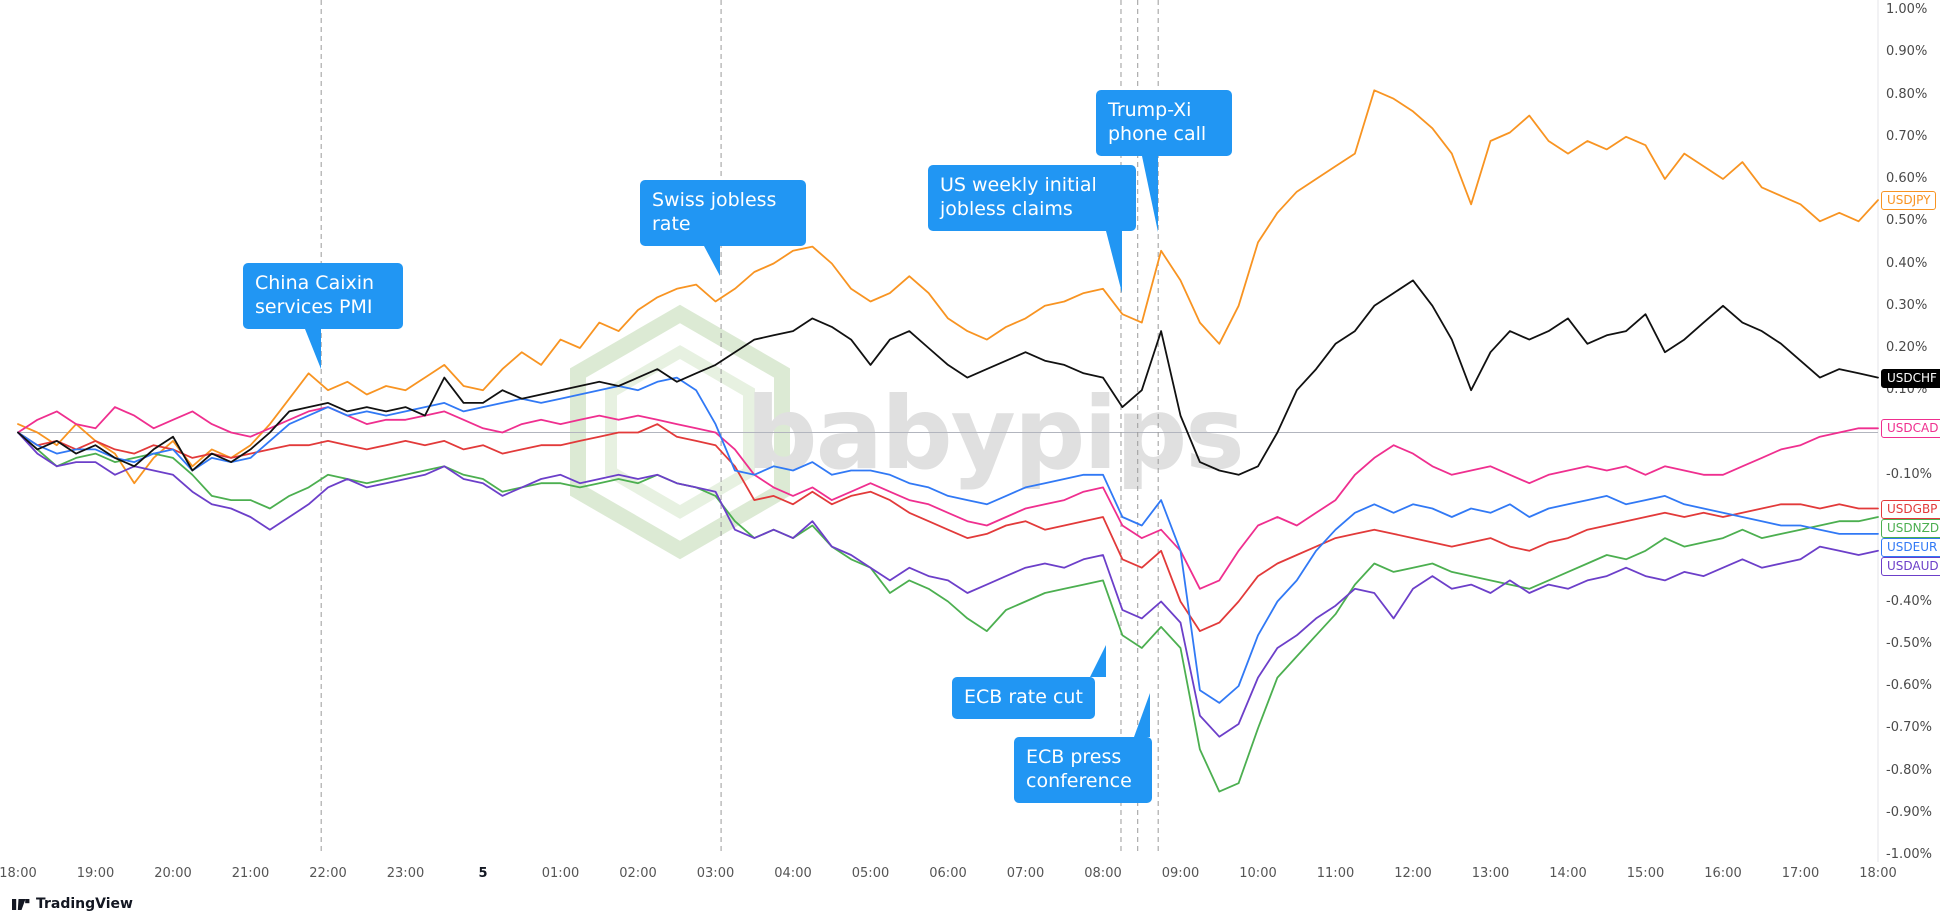 The width and height of the screenshot is (1940, 921). I want to click on event-callout-ecb-press-conference: ECB press conference, so click(1083, 748).